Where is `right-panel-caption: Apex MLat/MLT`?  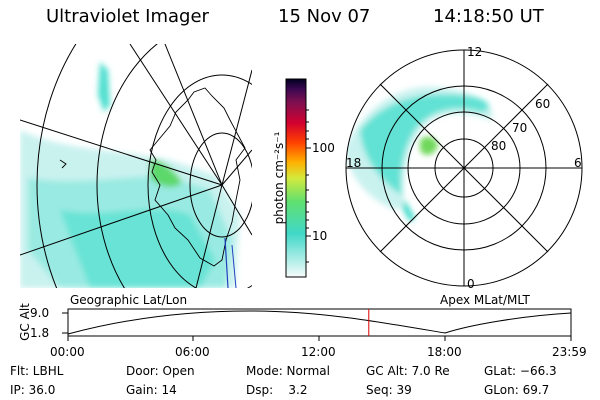 right-panel-caption: Apex MLat/MLT is located at coordinates (485, 300).